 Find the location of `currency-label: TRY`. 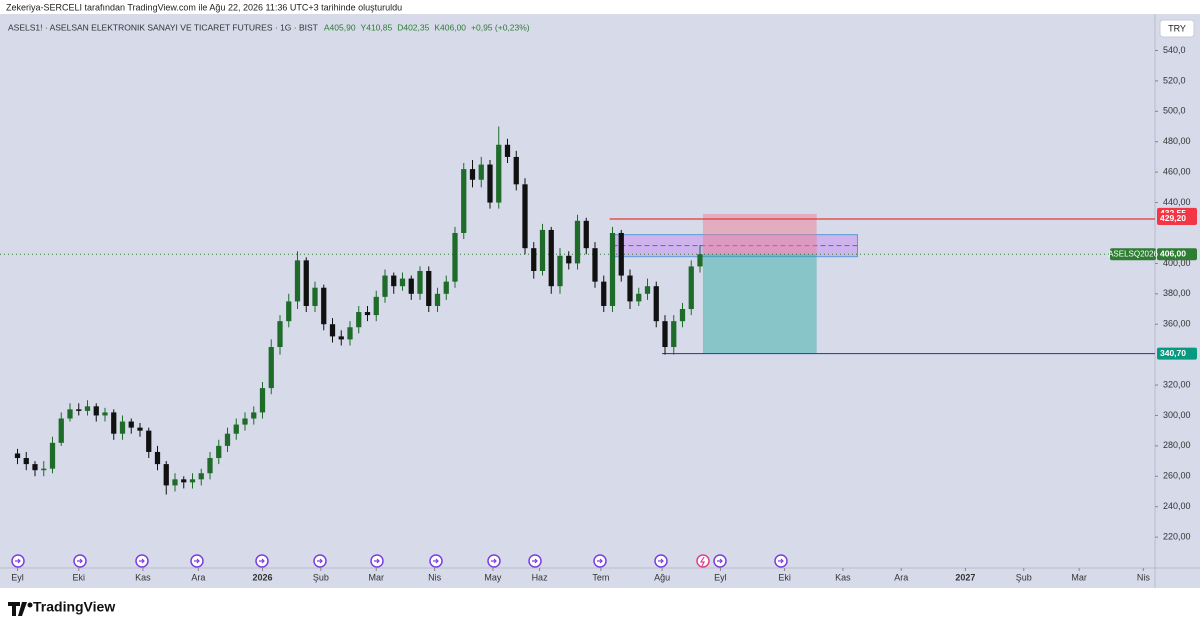

currency-label: TRY is located at coordinates (1177, 28).